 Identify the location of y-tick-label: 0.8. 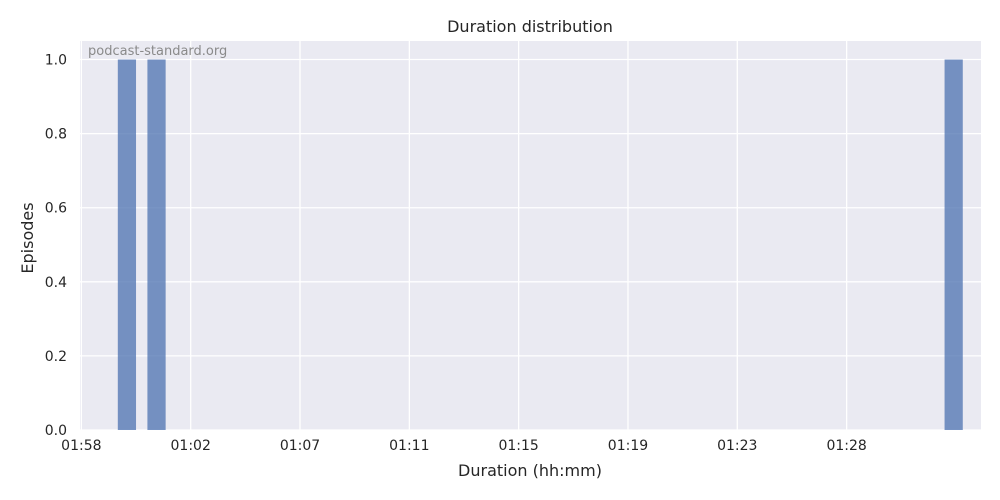
(56, 135).